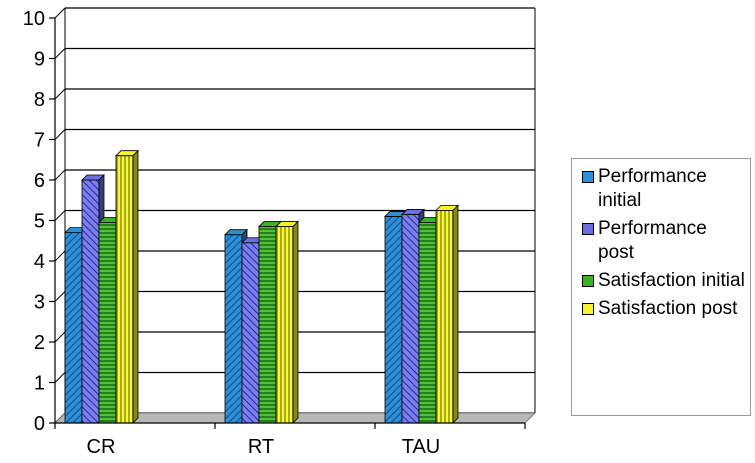  Describe the element at coordinates (39, 303) in the screenshot. I see `y-tick-label: 3` at that location.